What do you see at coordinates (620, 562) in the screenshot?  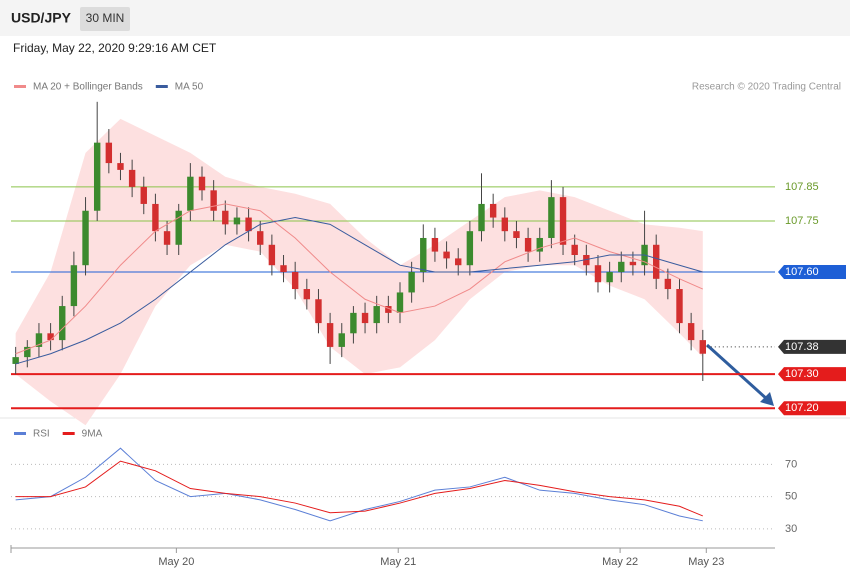 I see `x-tick-label: May 22` at bounding box center [620, 562].